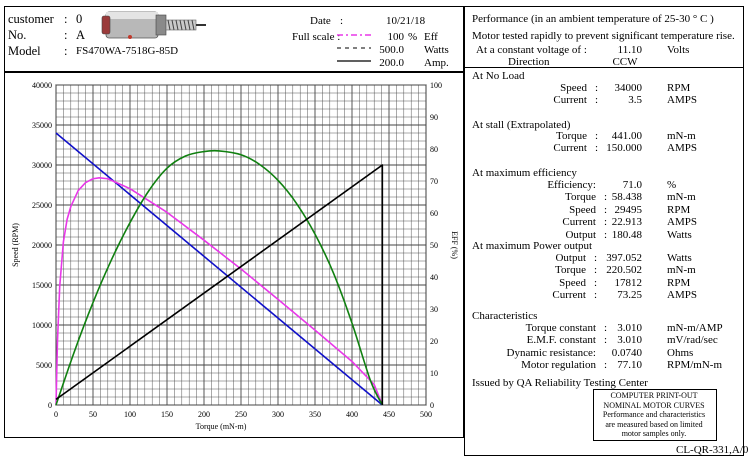 The height and width of the screenshot is (463, 750). Describe the element at coordinates (56, 414) in the screenshot. I see `x-tick-label: 0` at that location.